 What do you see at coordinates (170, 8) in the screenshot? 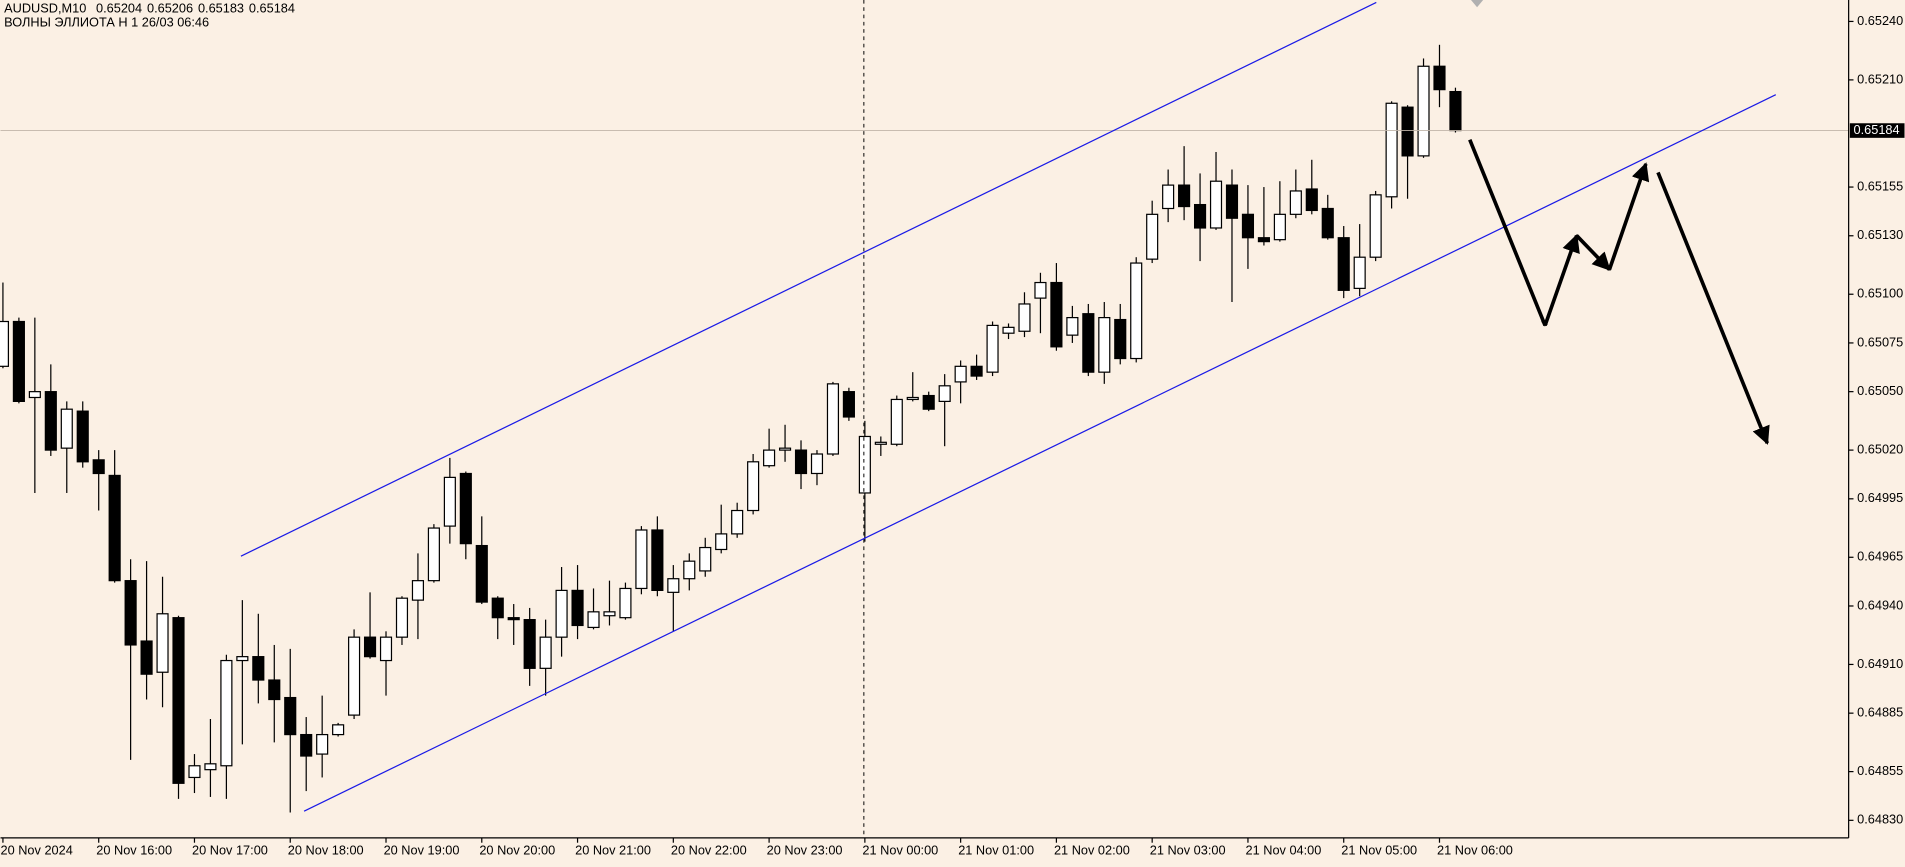
I see `high-value: 0.65206` at bounding box center [170, 8].